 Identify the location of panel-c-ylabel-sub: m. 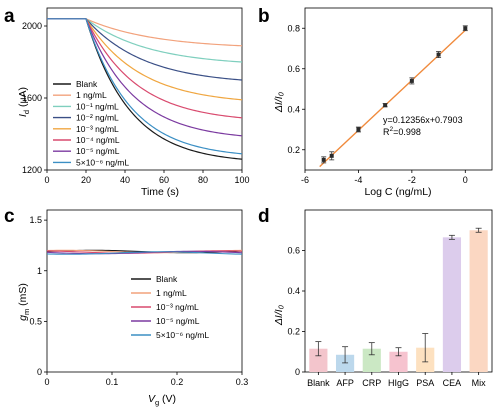
(26, 312).